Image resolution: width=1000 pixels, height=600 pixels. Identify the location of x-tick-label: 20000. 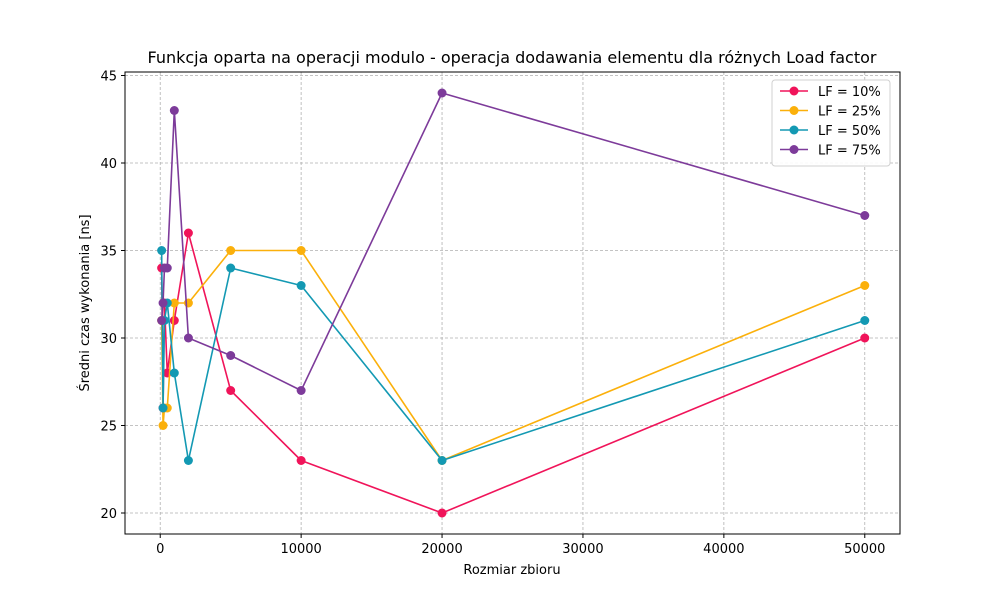
(441, 549).